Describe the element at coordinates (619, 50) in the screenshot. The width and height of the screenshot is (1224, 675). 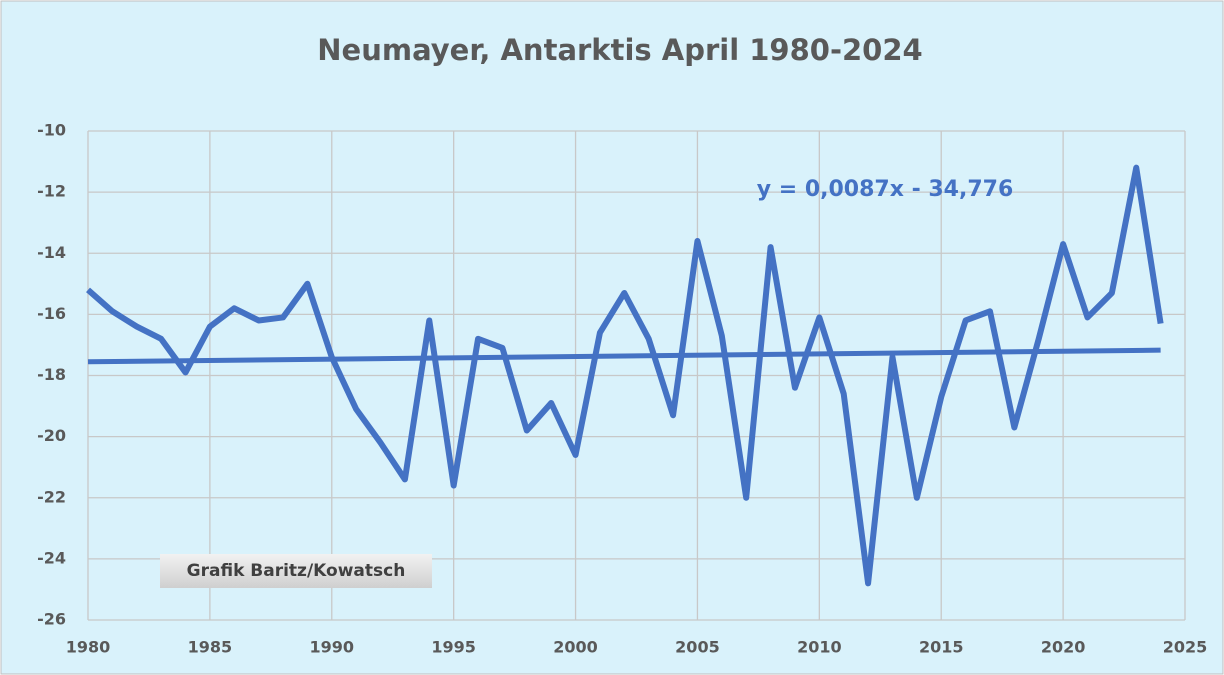
I see `chart-title: Neumayer, Antarktis April 1980-2024` at that location.